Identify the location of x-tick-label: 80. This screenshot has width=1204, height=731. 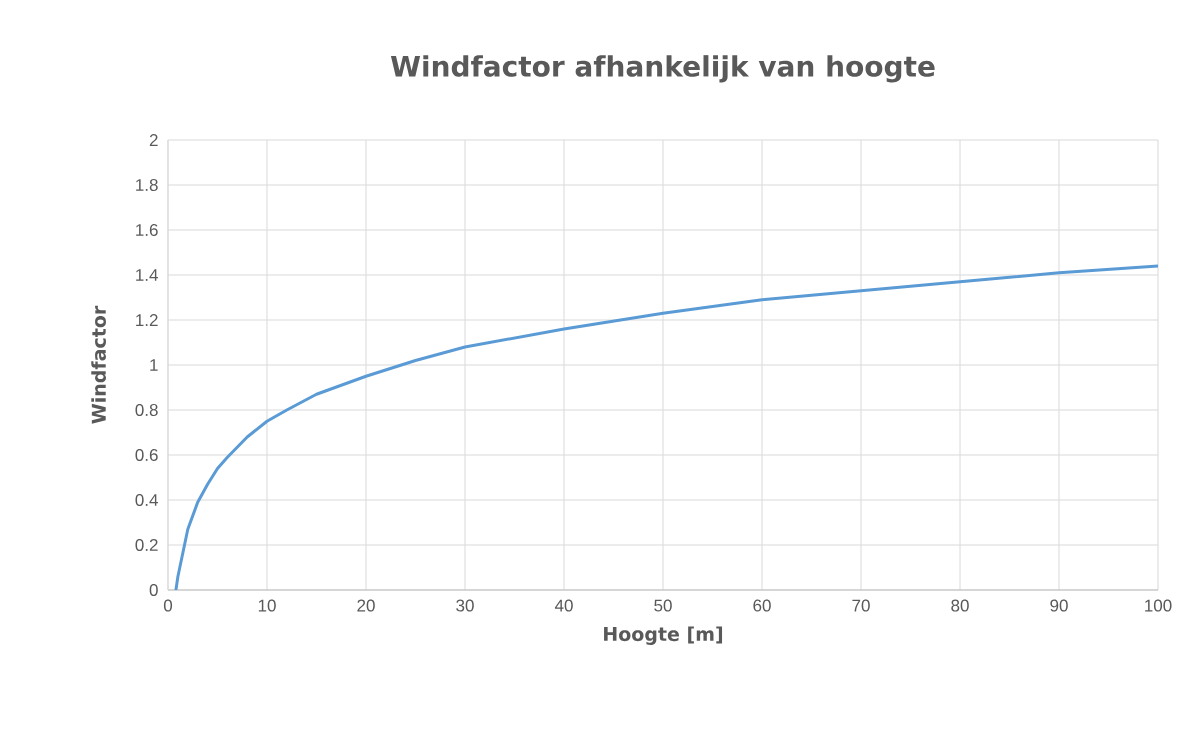
(960, 605).